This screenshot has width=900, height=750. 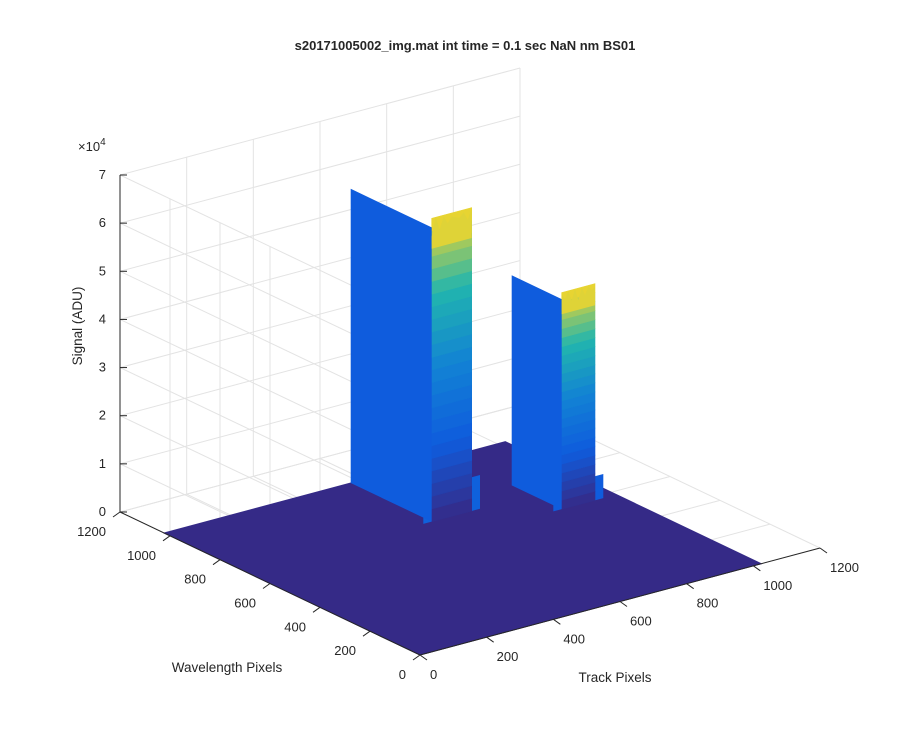 What do you see at coordinates (574, 638) in the screenshot?
I see `x-tick-label: 400` at bounding box center [574, 638].